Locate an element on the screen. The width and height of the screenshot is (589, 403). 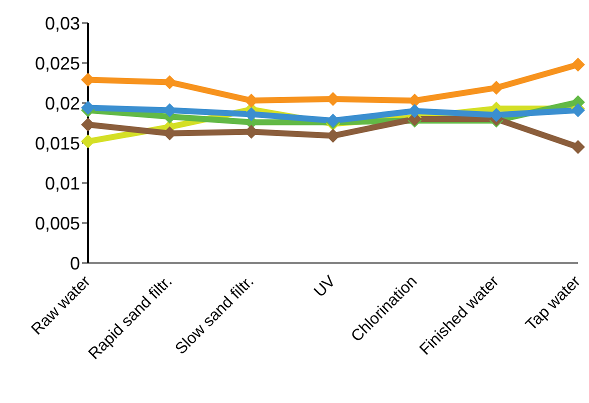
y-tick-label: 0 is located at coordinates (75, 263).